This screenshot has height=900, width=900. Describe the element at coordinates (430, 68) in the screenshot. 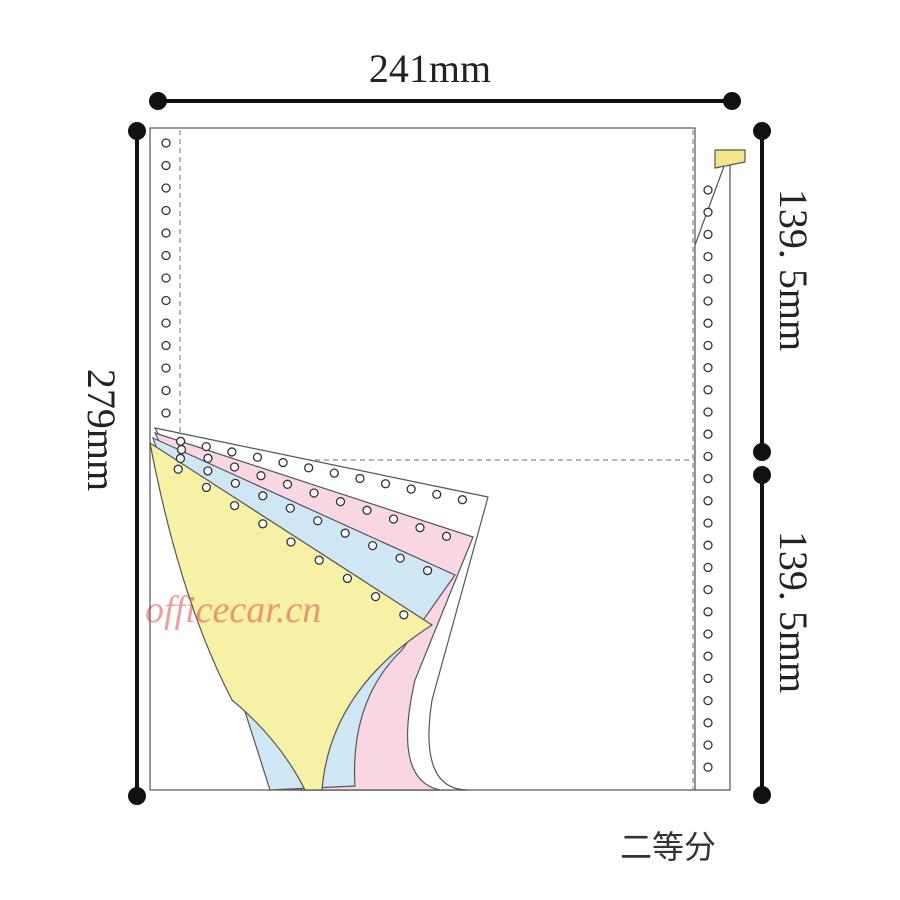

I see `width-label: 241mm` at that location.